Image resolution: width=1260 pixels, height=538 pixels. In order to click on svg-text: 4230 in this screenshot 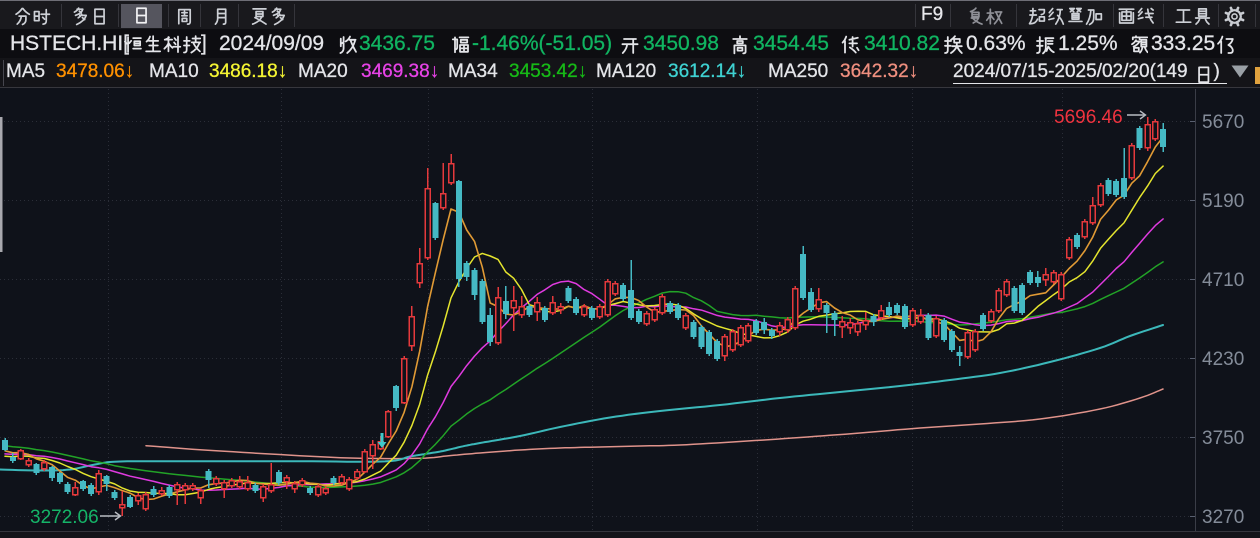, I will do `click(1223, 359)`.